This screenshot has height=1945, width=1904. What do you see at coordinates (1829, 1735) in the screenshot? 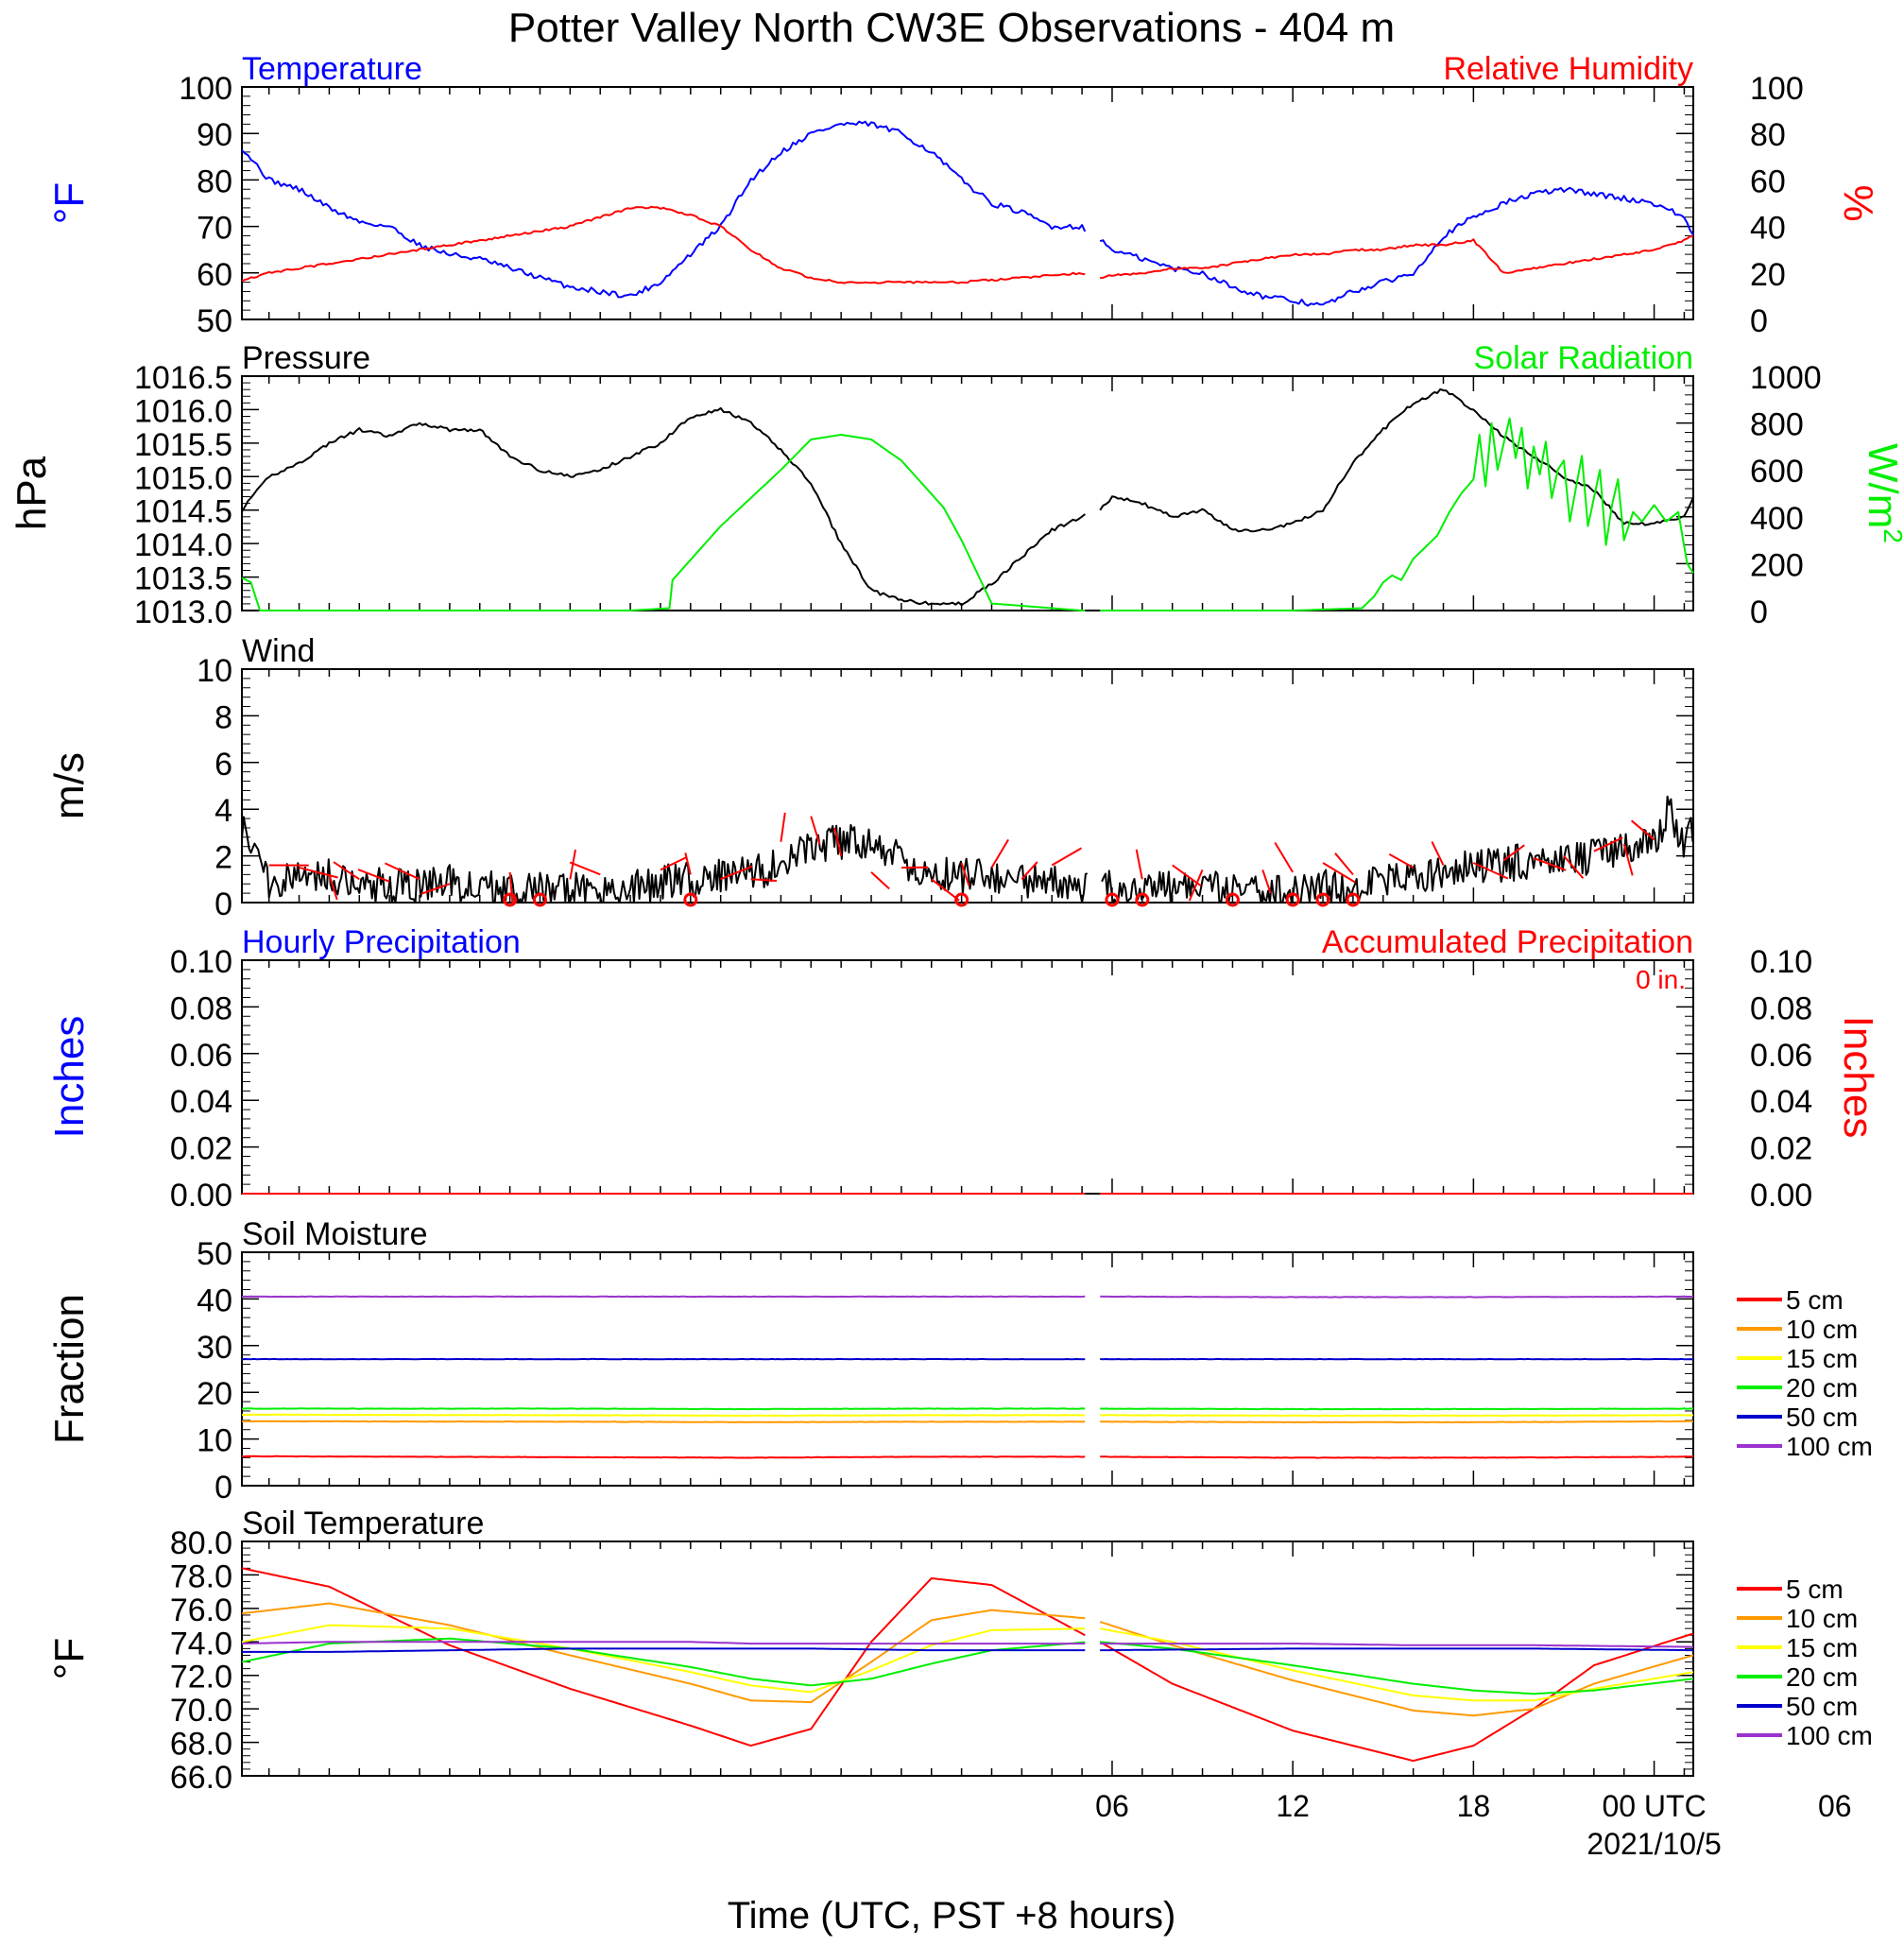
I see `legend-label: 100 cm` at bounding box center [1829, 1735].